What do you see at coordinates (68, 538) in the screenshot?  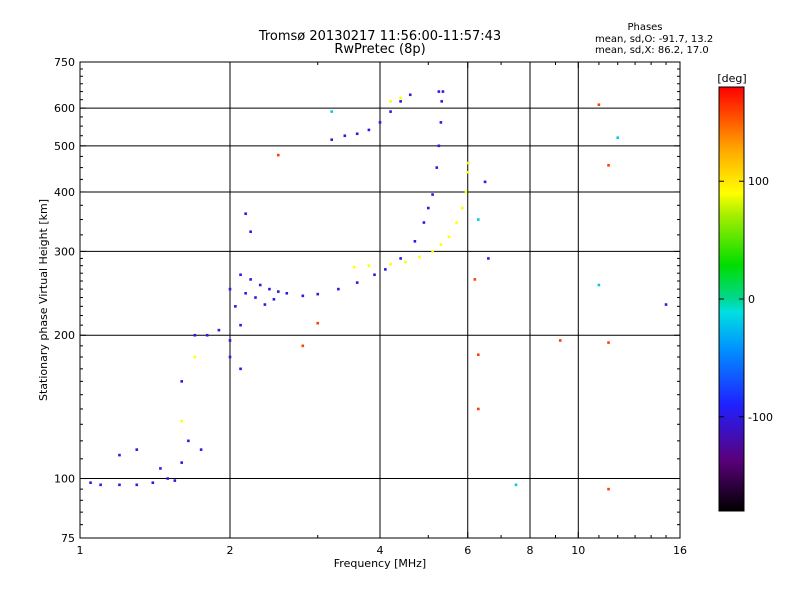 I see `y-tick-label: 75` at bounding box center [68, 538].